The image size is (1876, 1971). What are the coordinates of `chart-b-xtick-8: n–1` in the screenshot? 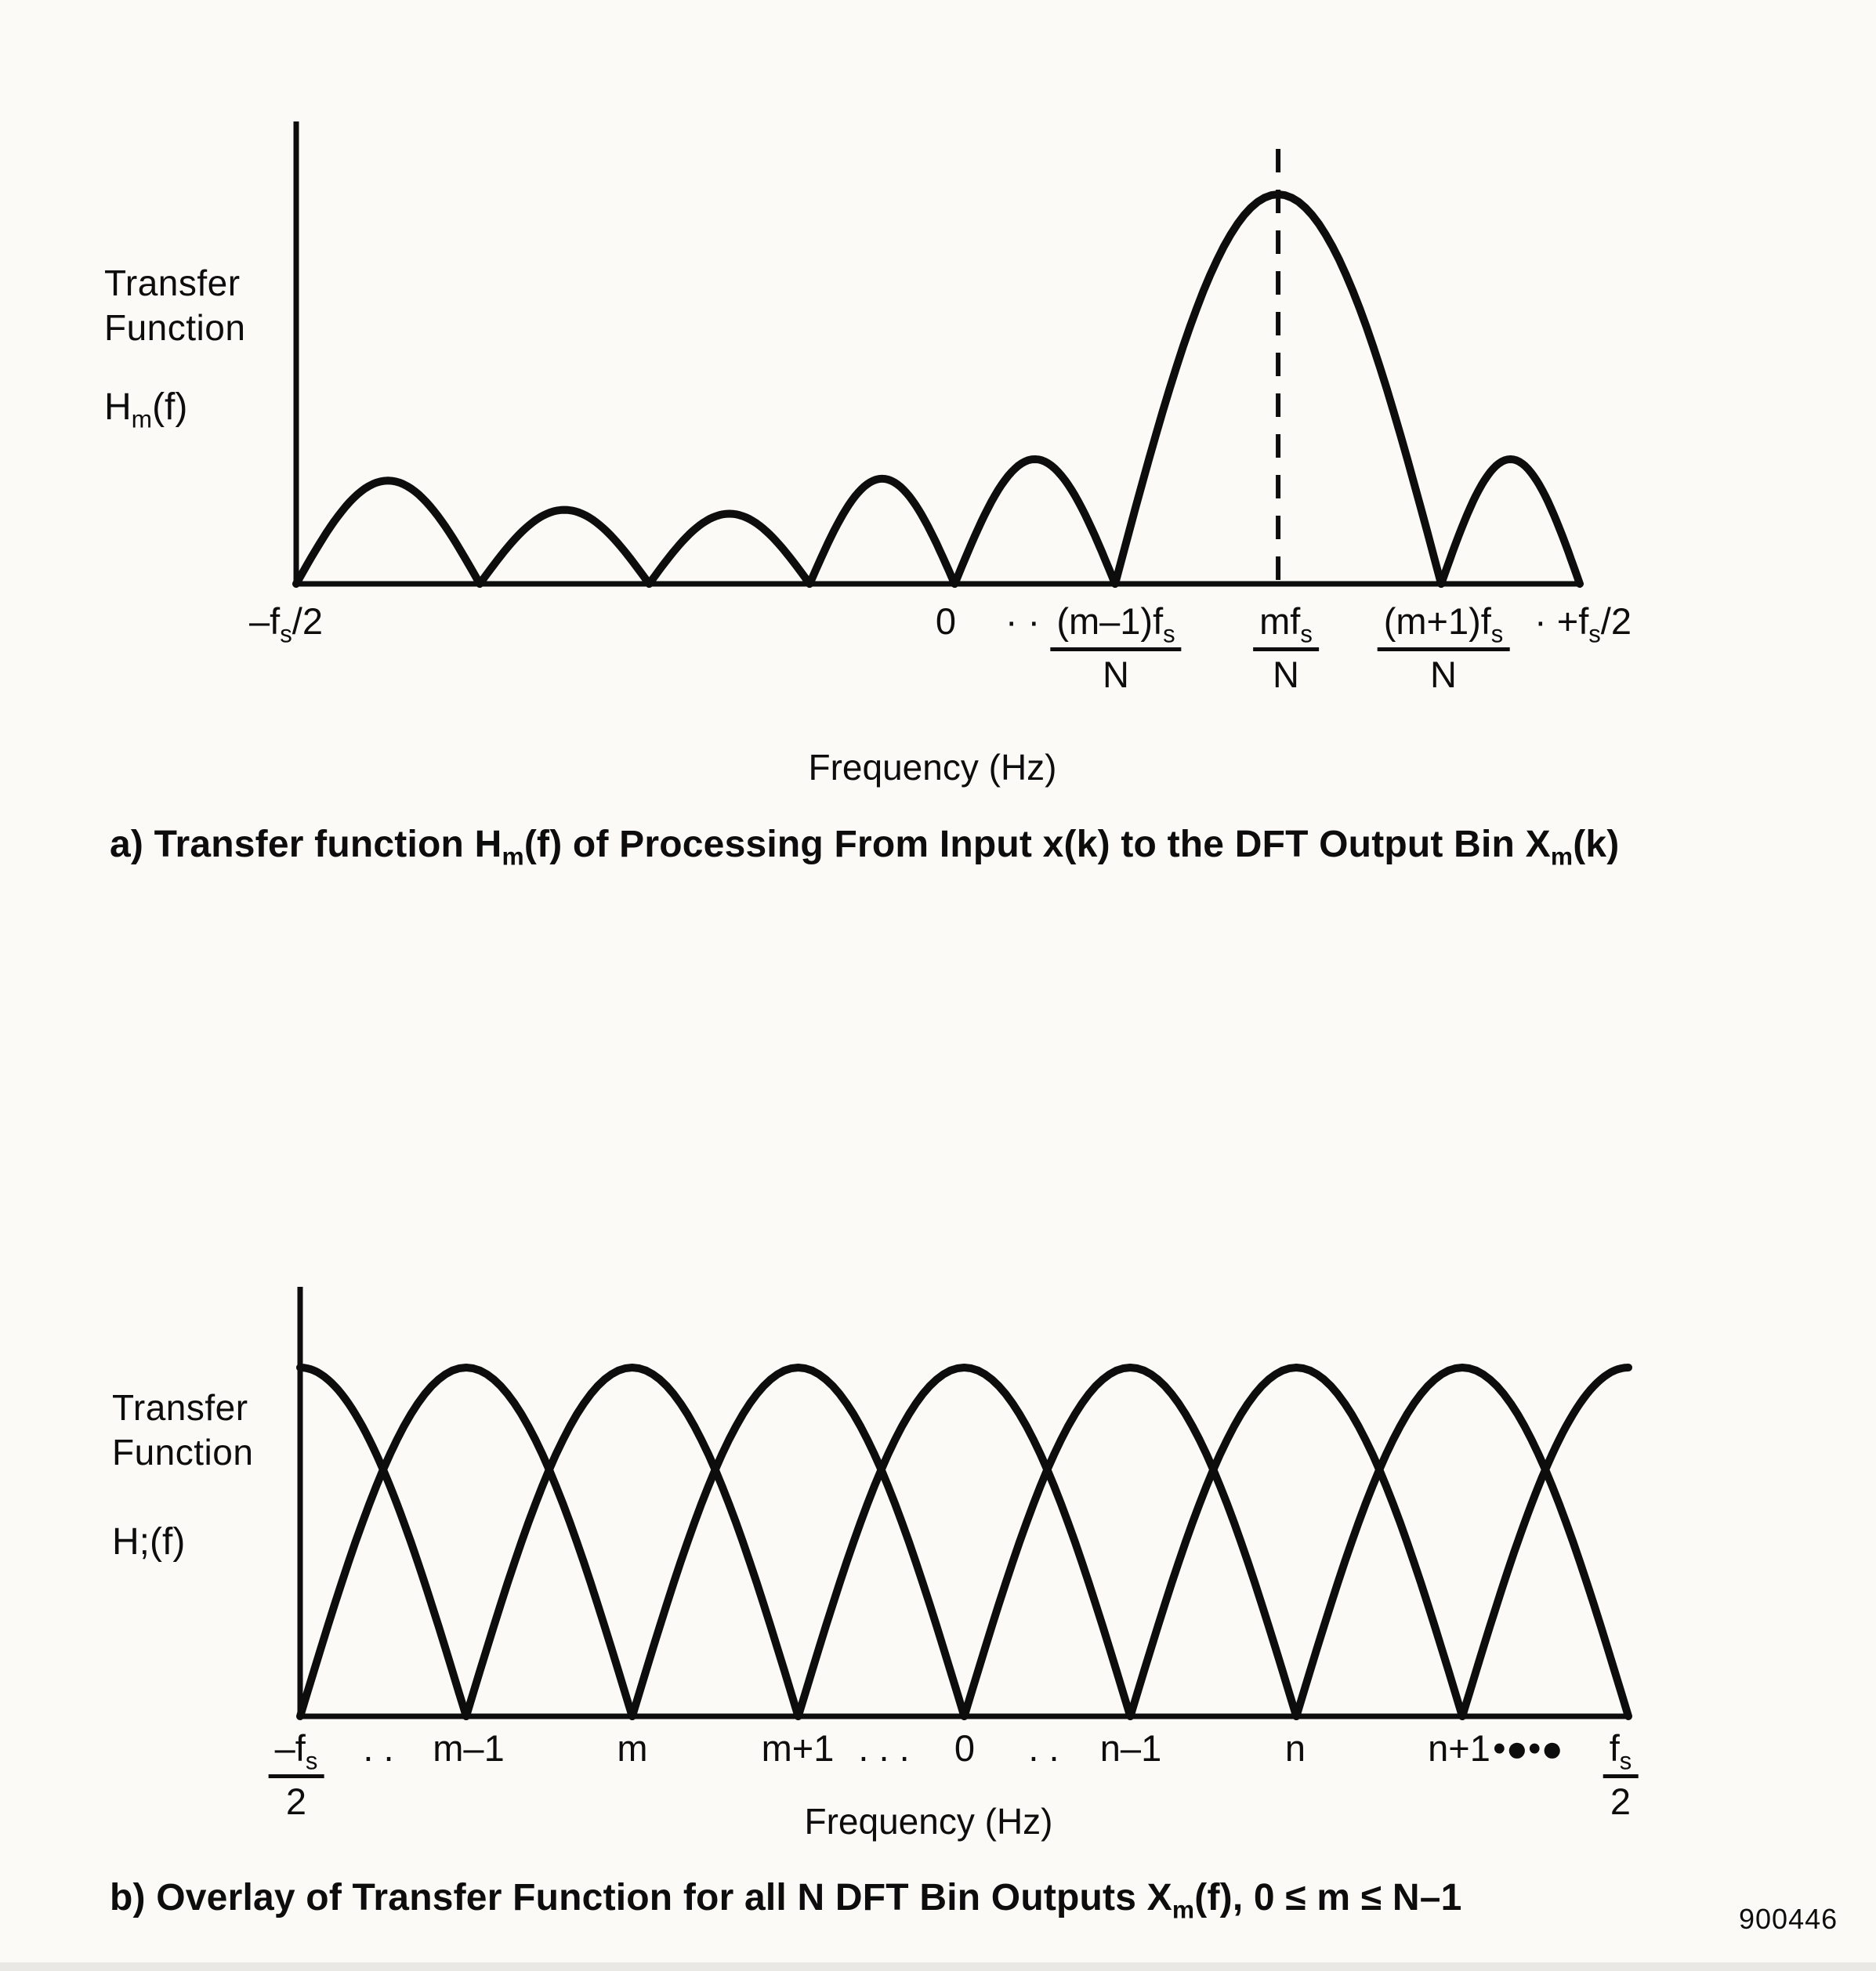 It's located at (1130, 1748).